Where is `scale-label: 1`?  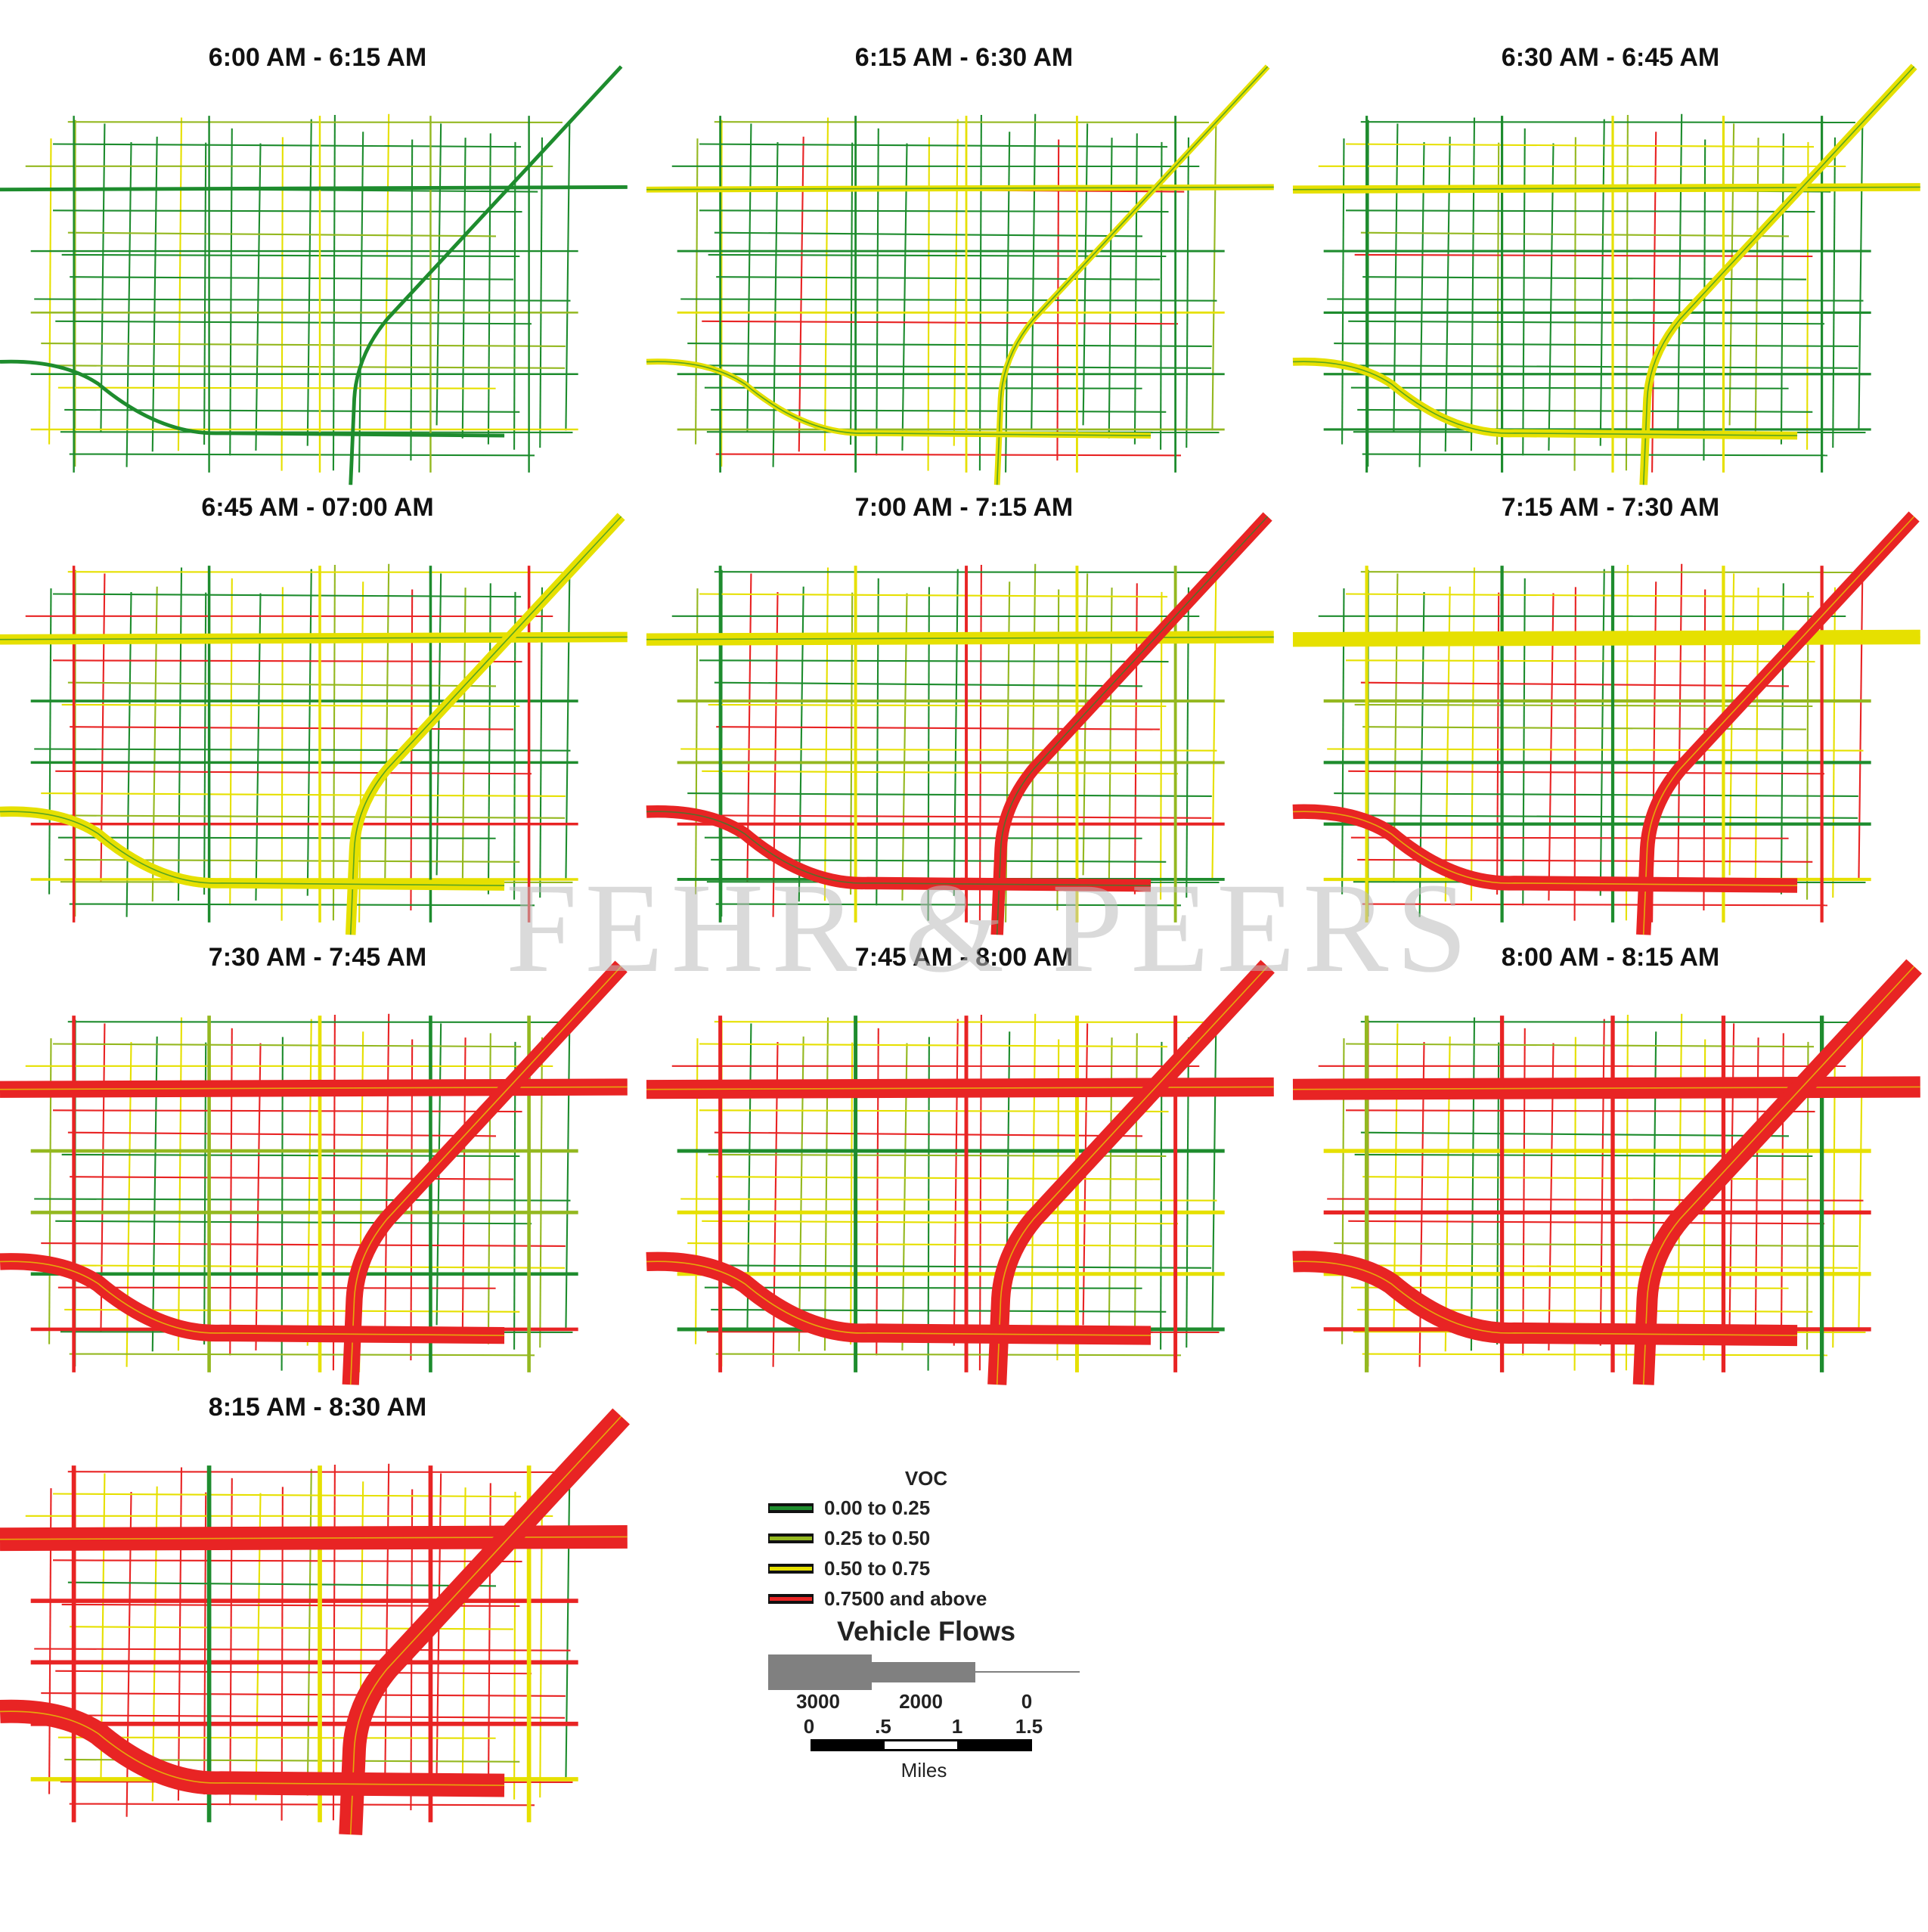 scale-label: 1 is located at coordinates (957, 1726).